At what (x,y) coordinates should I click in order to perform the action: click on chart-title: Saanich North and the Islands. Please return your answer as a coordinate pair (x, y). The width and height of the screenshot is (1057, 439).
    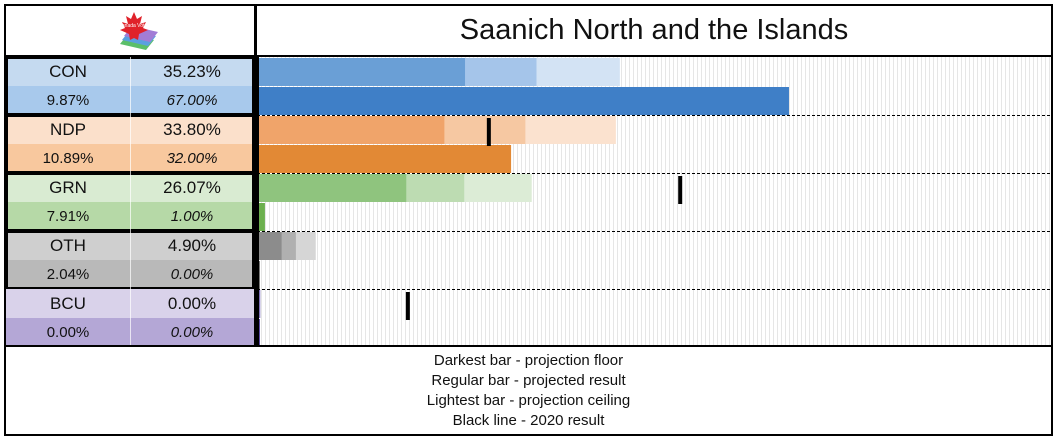
    Looking at the image, I should click on (654, 30).